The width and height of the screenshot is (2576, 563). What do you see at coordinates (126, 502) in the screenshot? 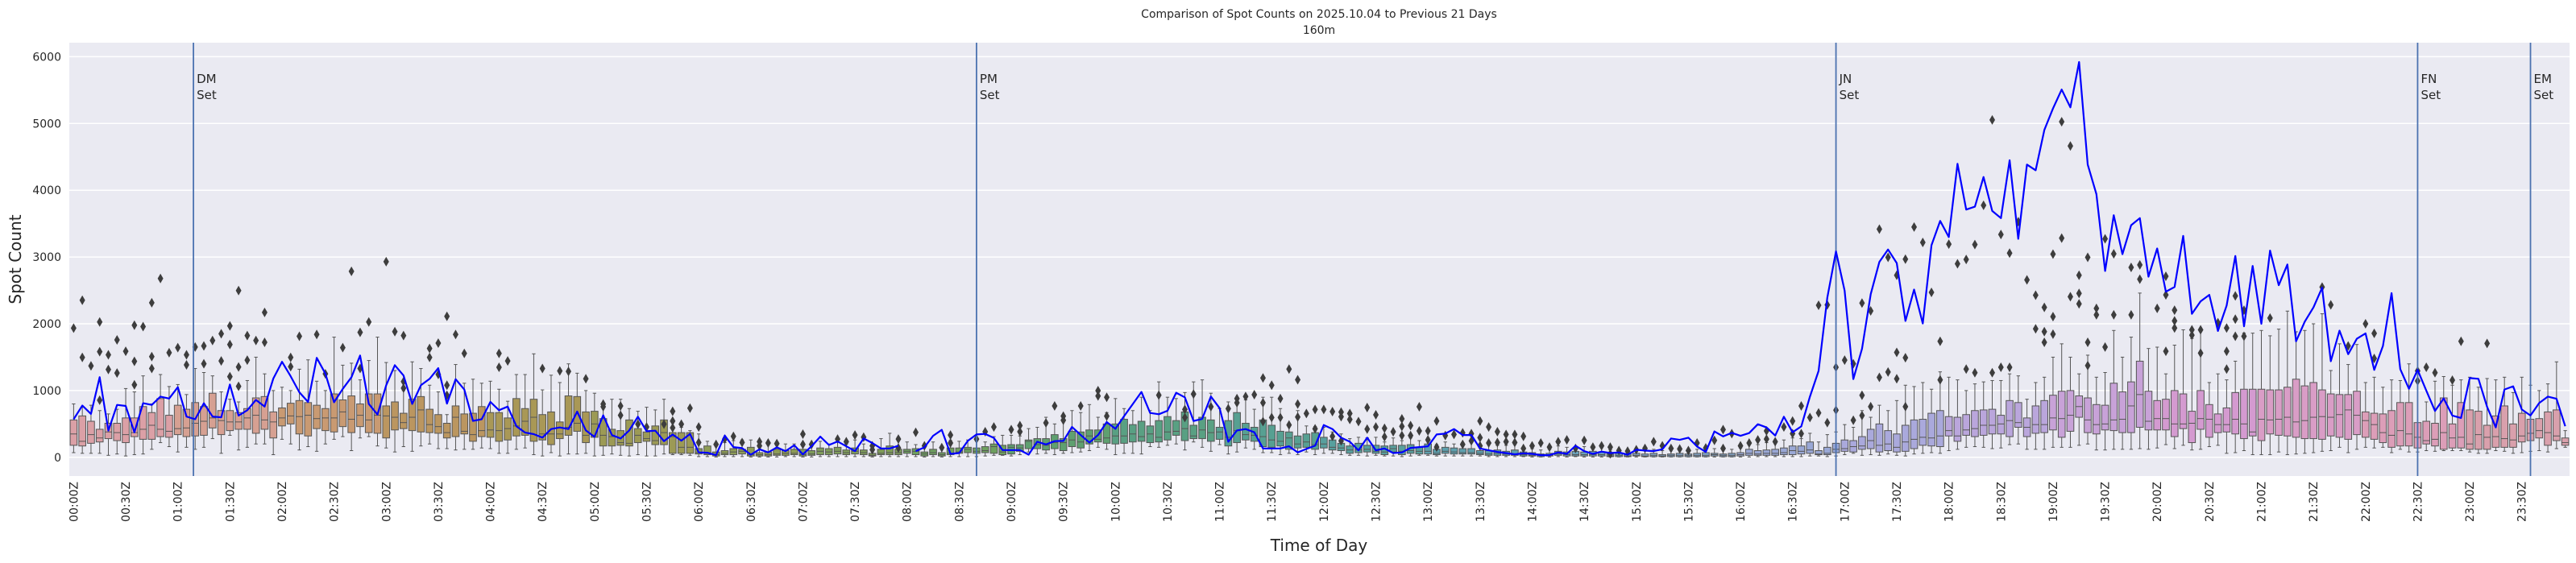
I see `x-tick-label: 00:30Z` at bounding box center [126, 502].